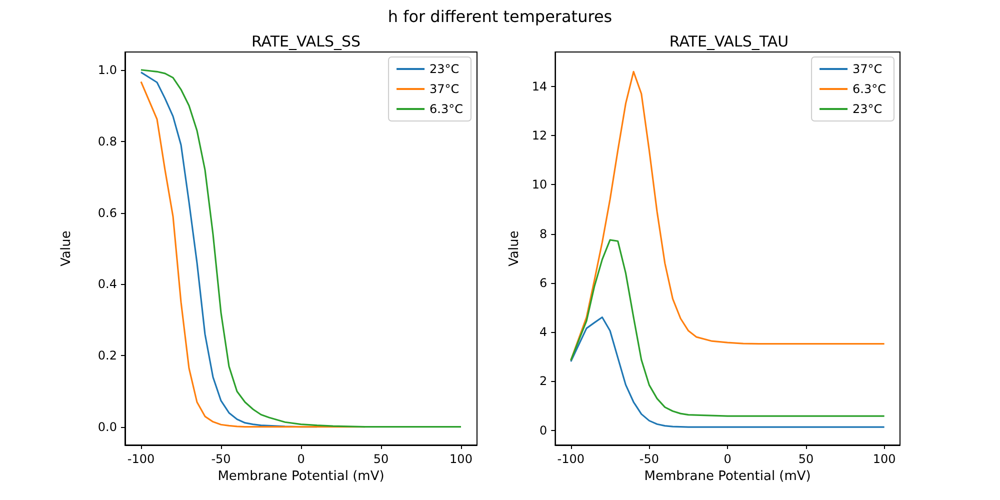  I want to click on y-tick-label: 8, so click(544, 233).